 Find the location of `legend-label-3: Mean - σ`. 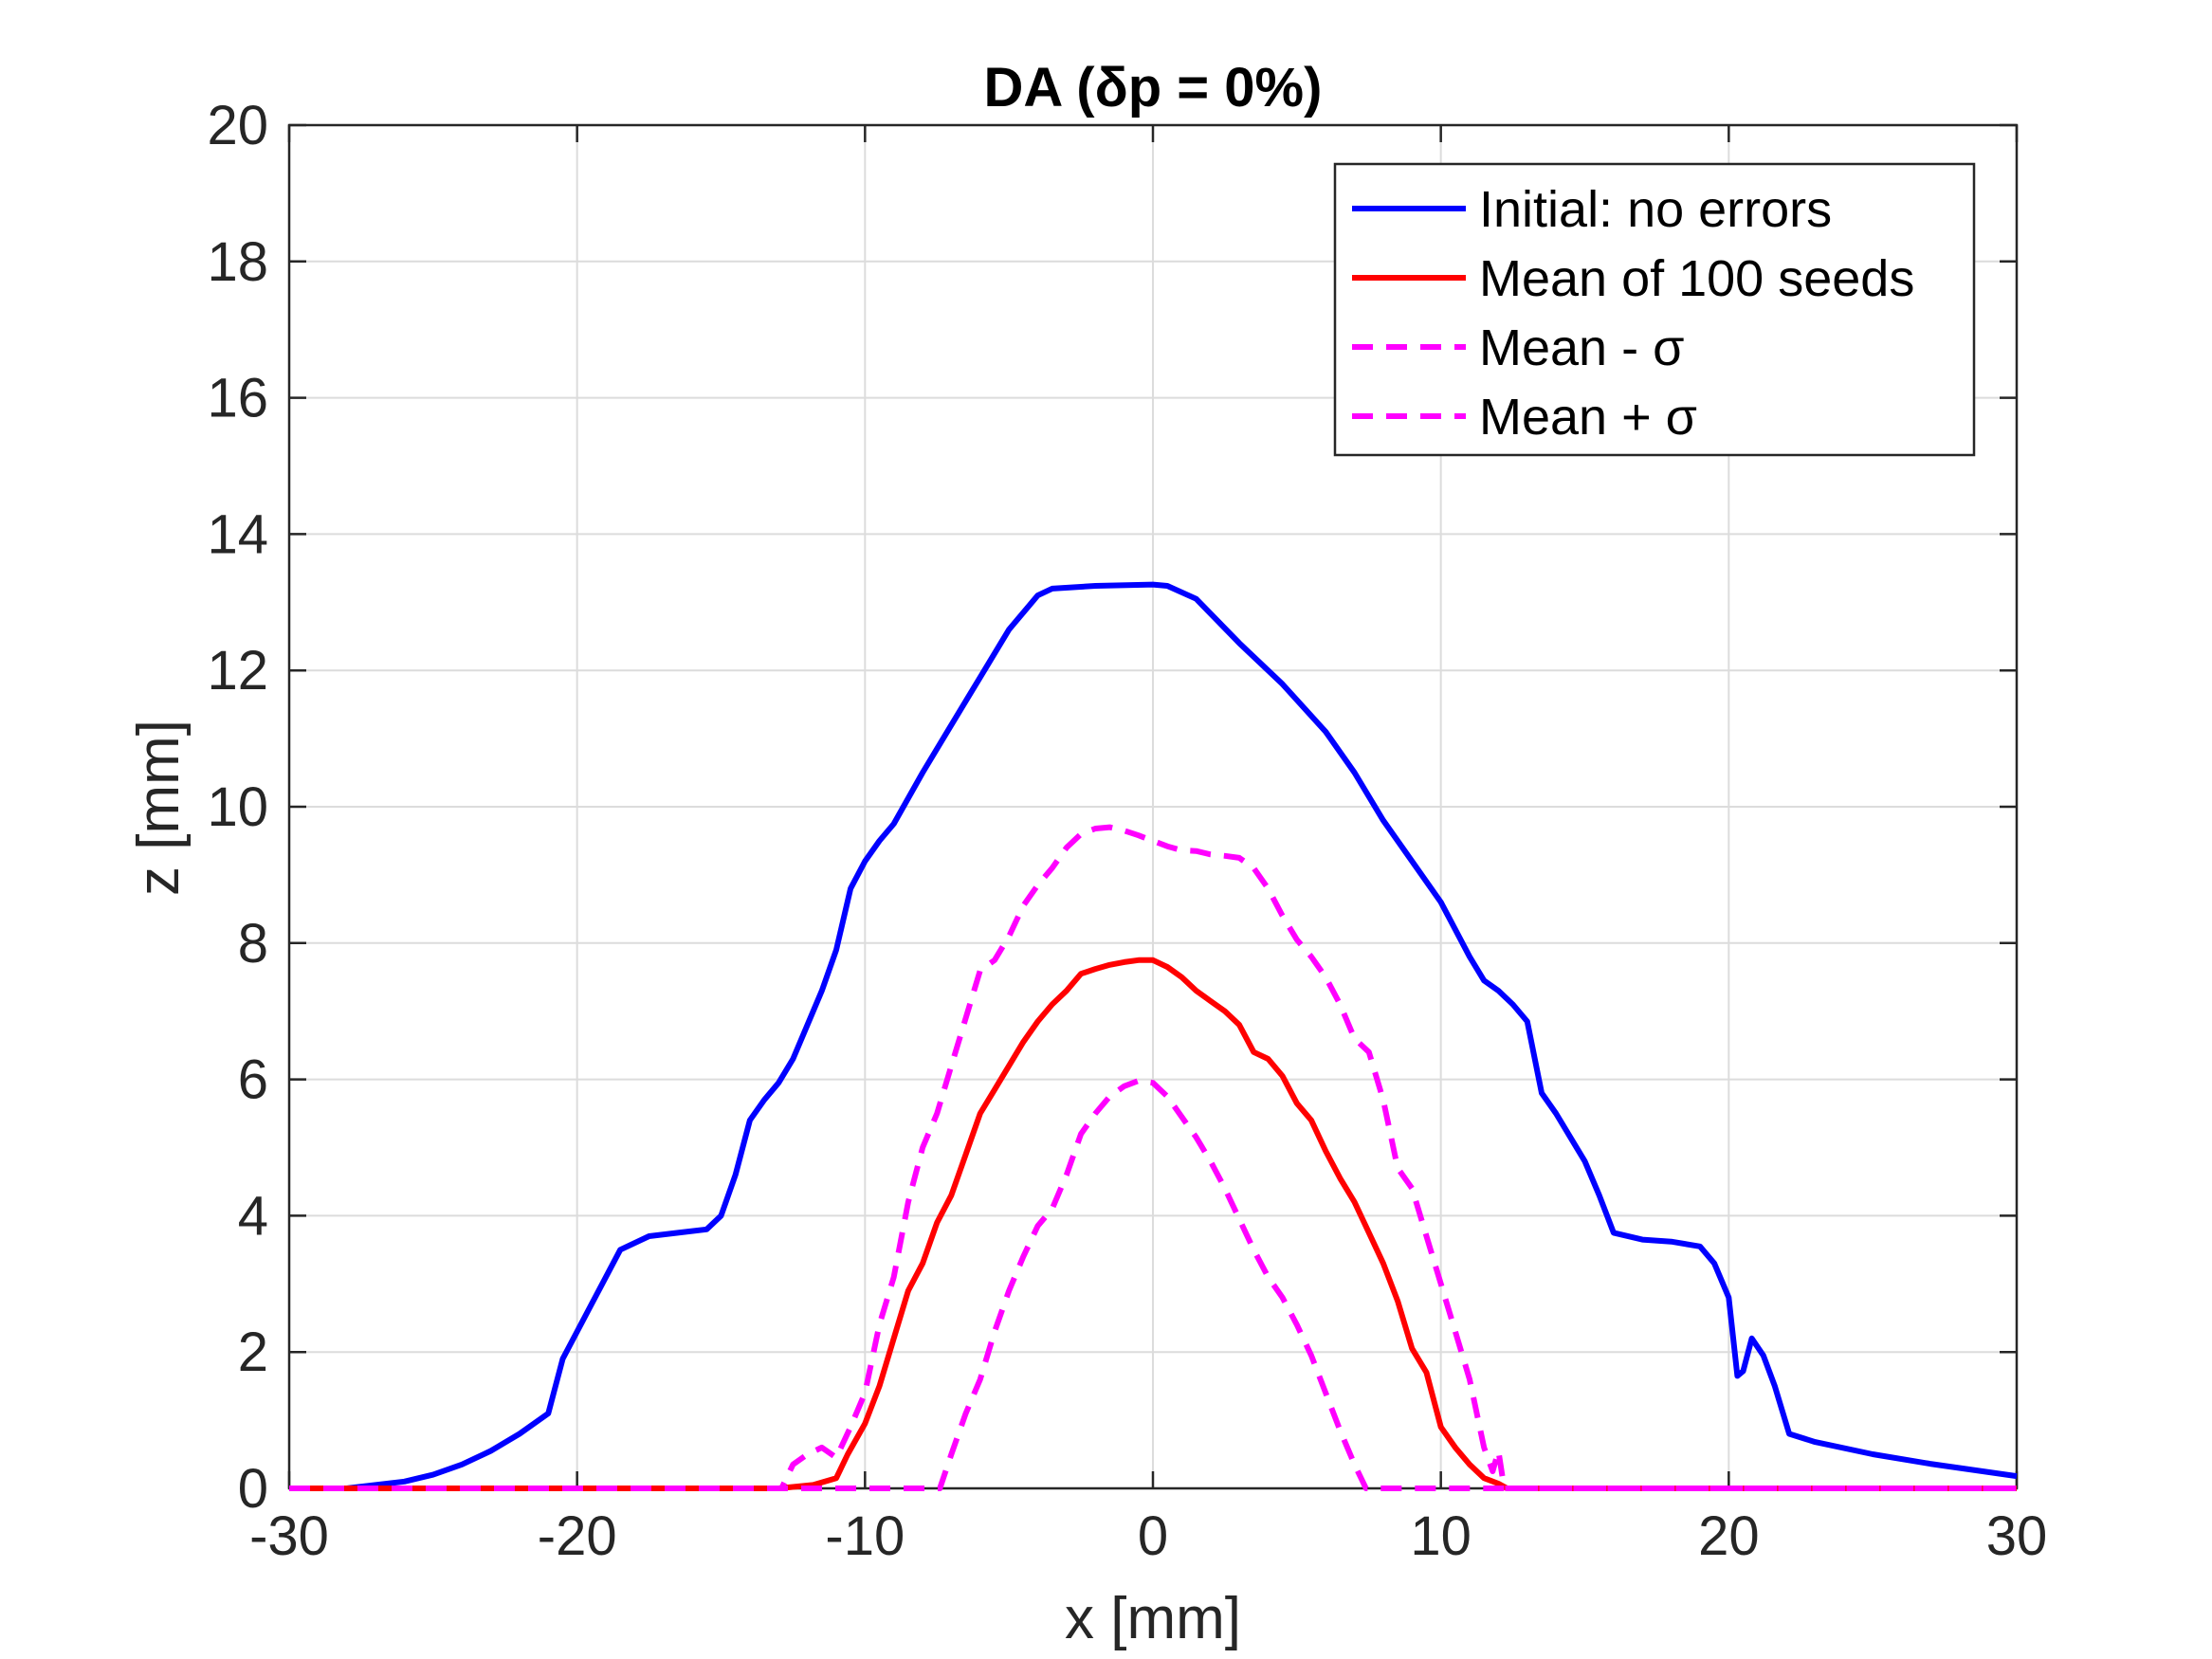

legend-label-3: Mean - σ is located at coordinates (1581, 347).